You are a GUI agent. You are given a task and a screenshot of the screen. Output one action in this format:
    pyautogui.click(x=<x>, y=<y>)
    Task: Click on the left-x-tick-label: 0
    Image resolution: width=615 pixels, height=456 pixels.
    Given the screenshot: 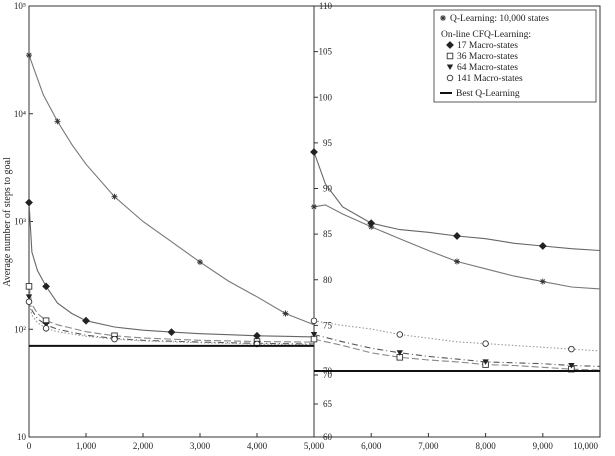 What is the action you would take?
    pyautogui.click(x=29, y=446)
    